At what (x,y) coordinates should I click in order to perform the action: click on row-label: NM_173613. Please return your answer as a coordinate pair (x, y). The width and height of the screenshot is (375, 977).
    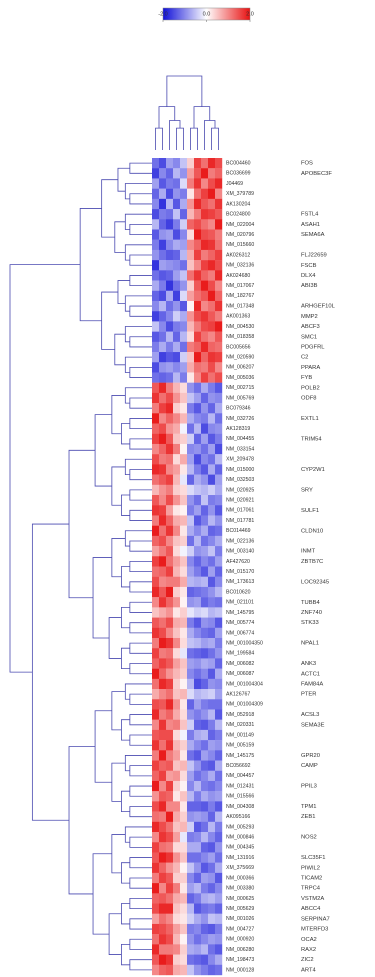
    Looking at the image, I should click on (240, 582).